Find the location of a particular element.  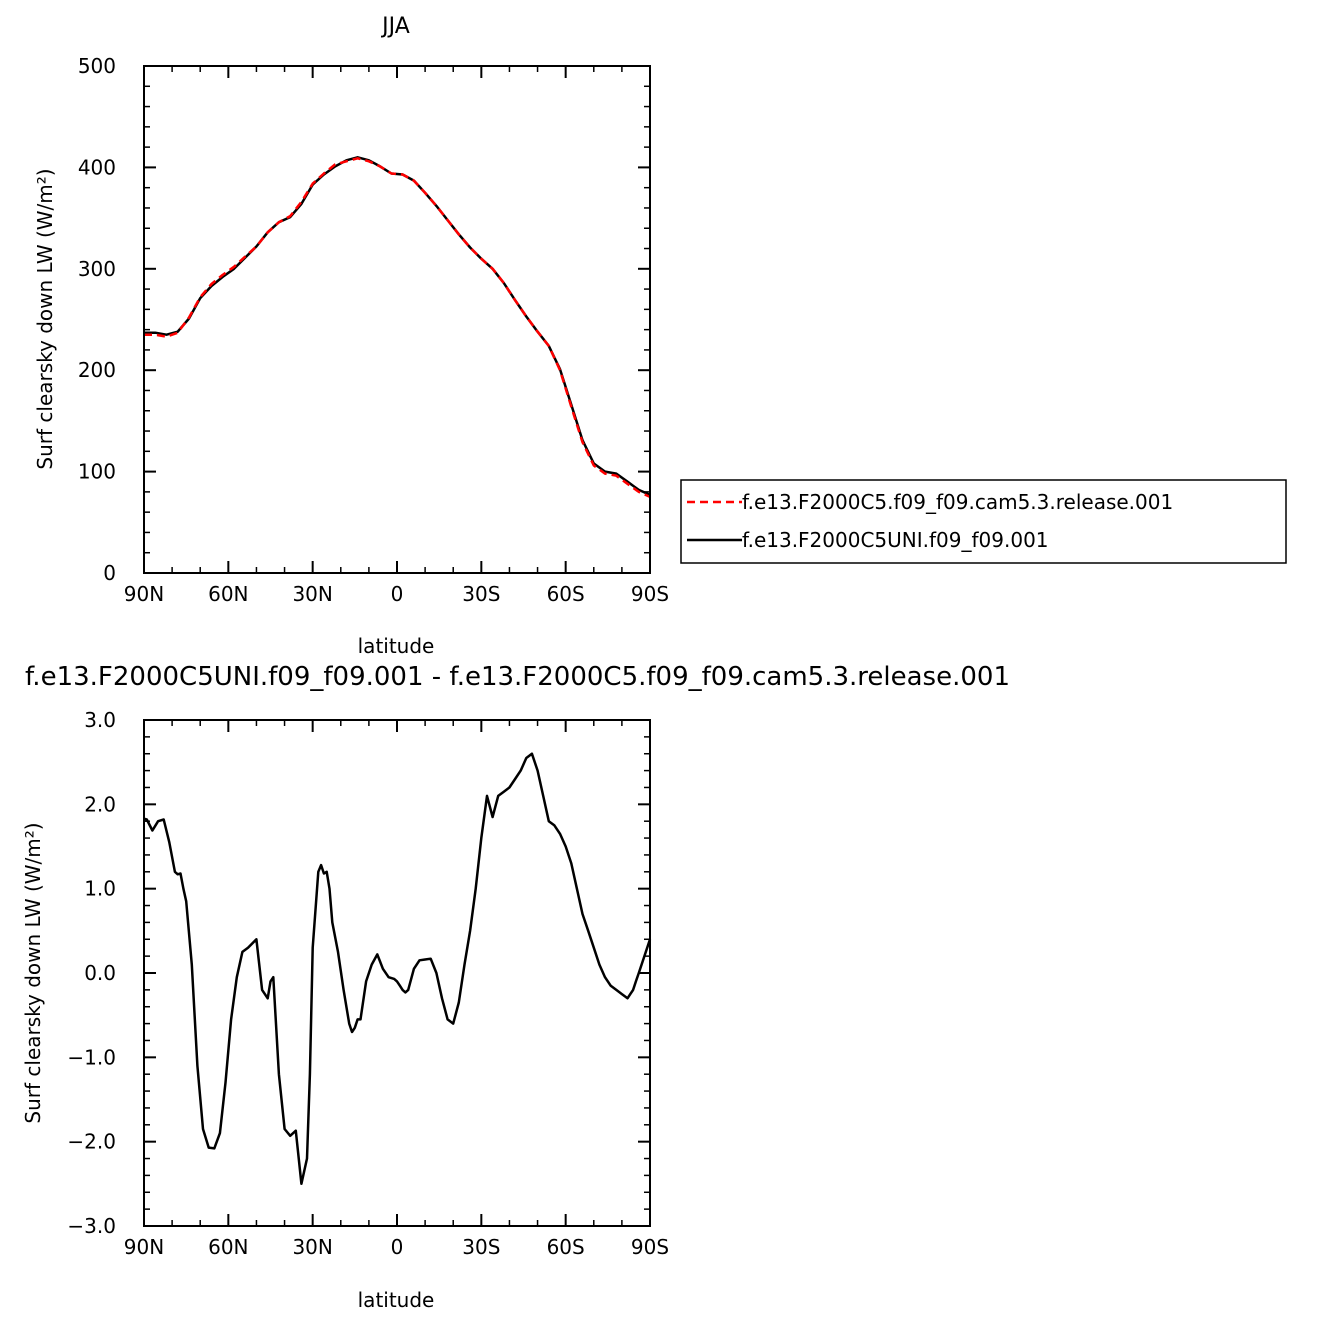

top-chart-title: JJA is located at coordinates (395, 26).